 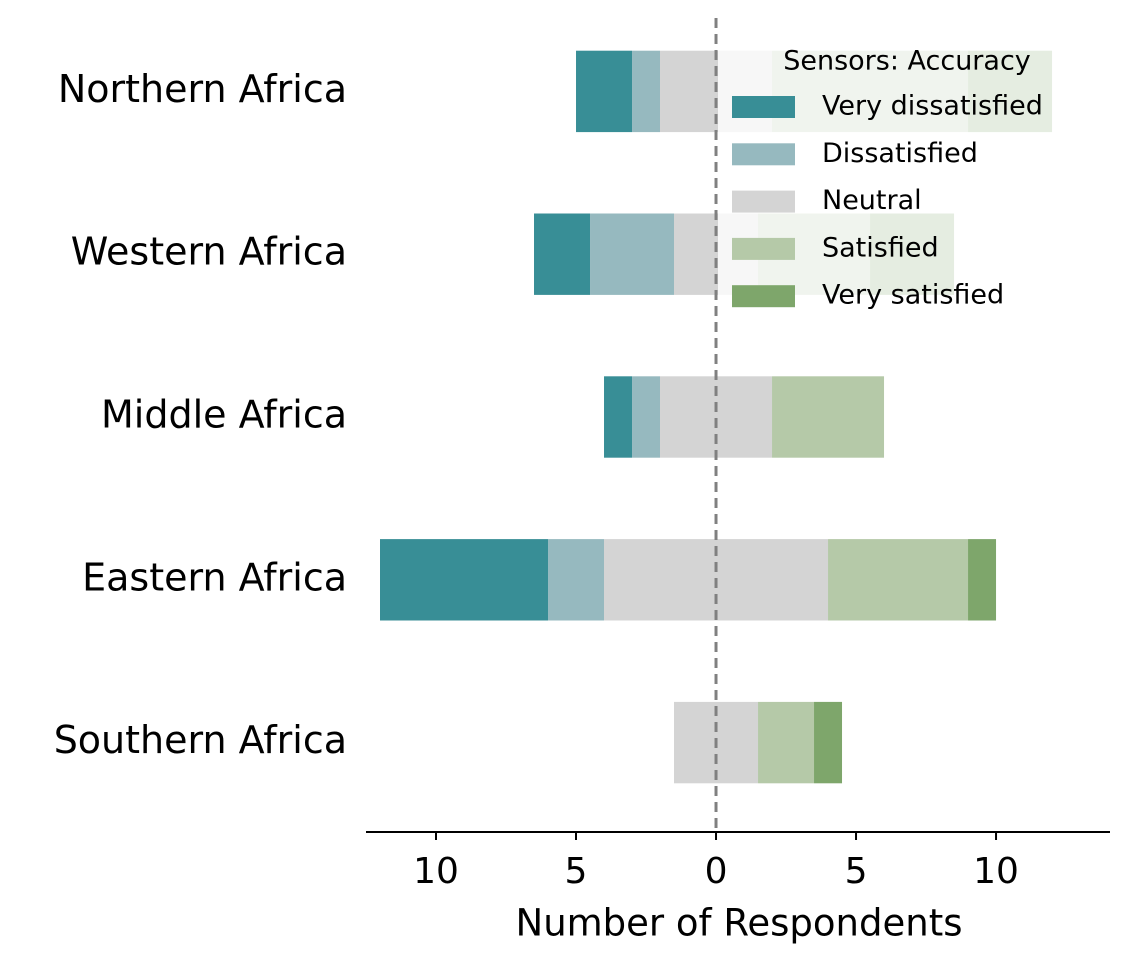 I want to click on legend-label: Satisfied, so click(x=880, y=247).